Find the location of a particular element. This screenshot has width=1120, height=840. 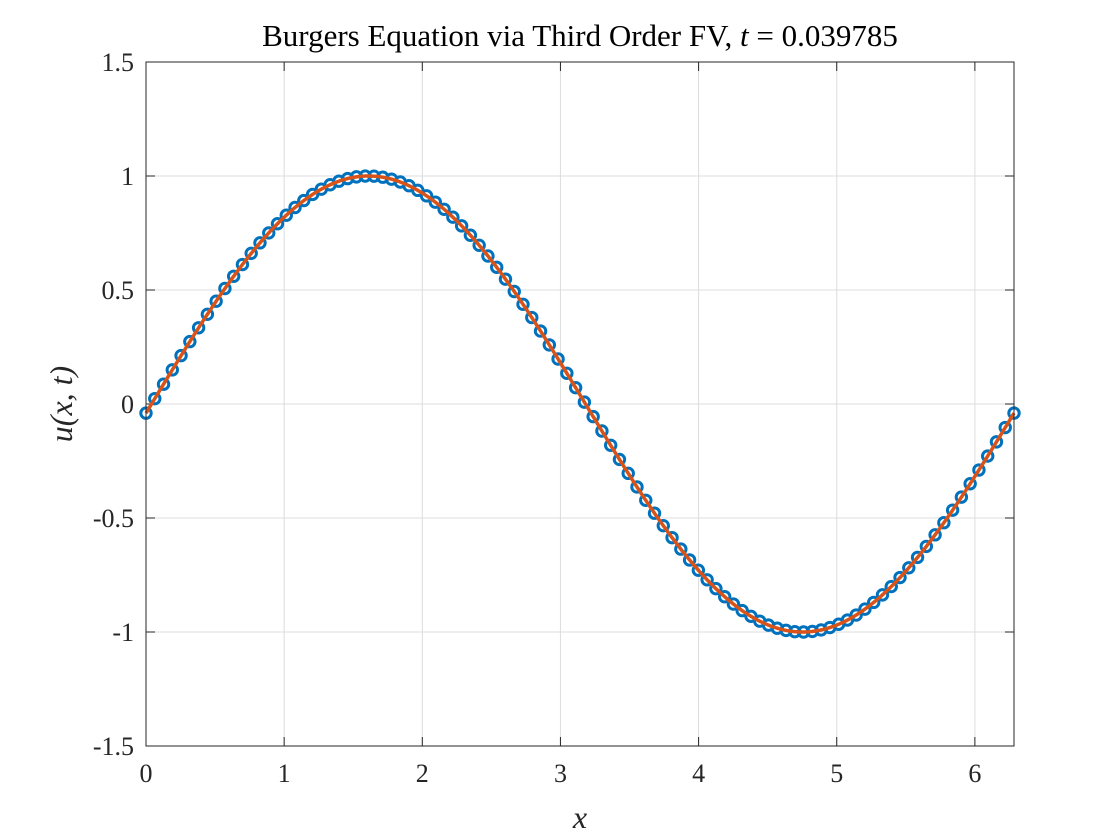

x-tick-label: 5 is located at coordinates (836, 773).